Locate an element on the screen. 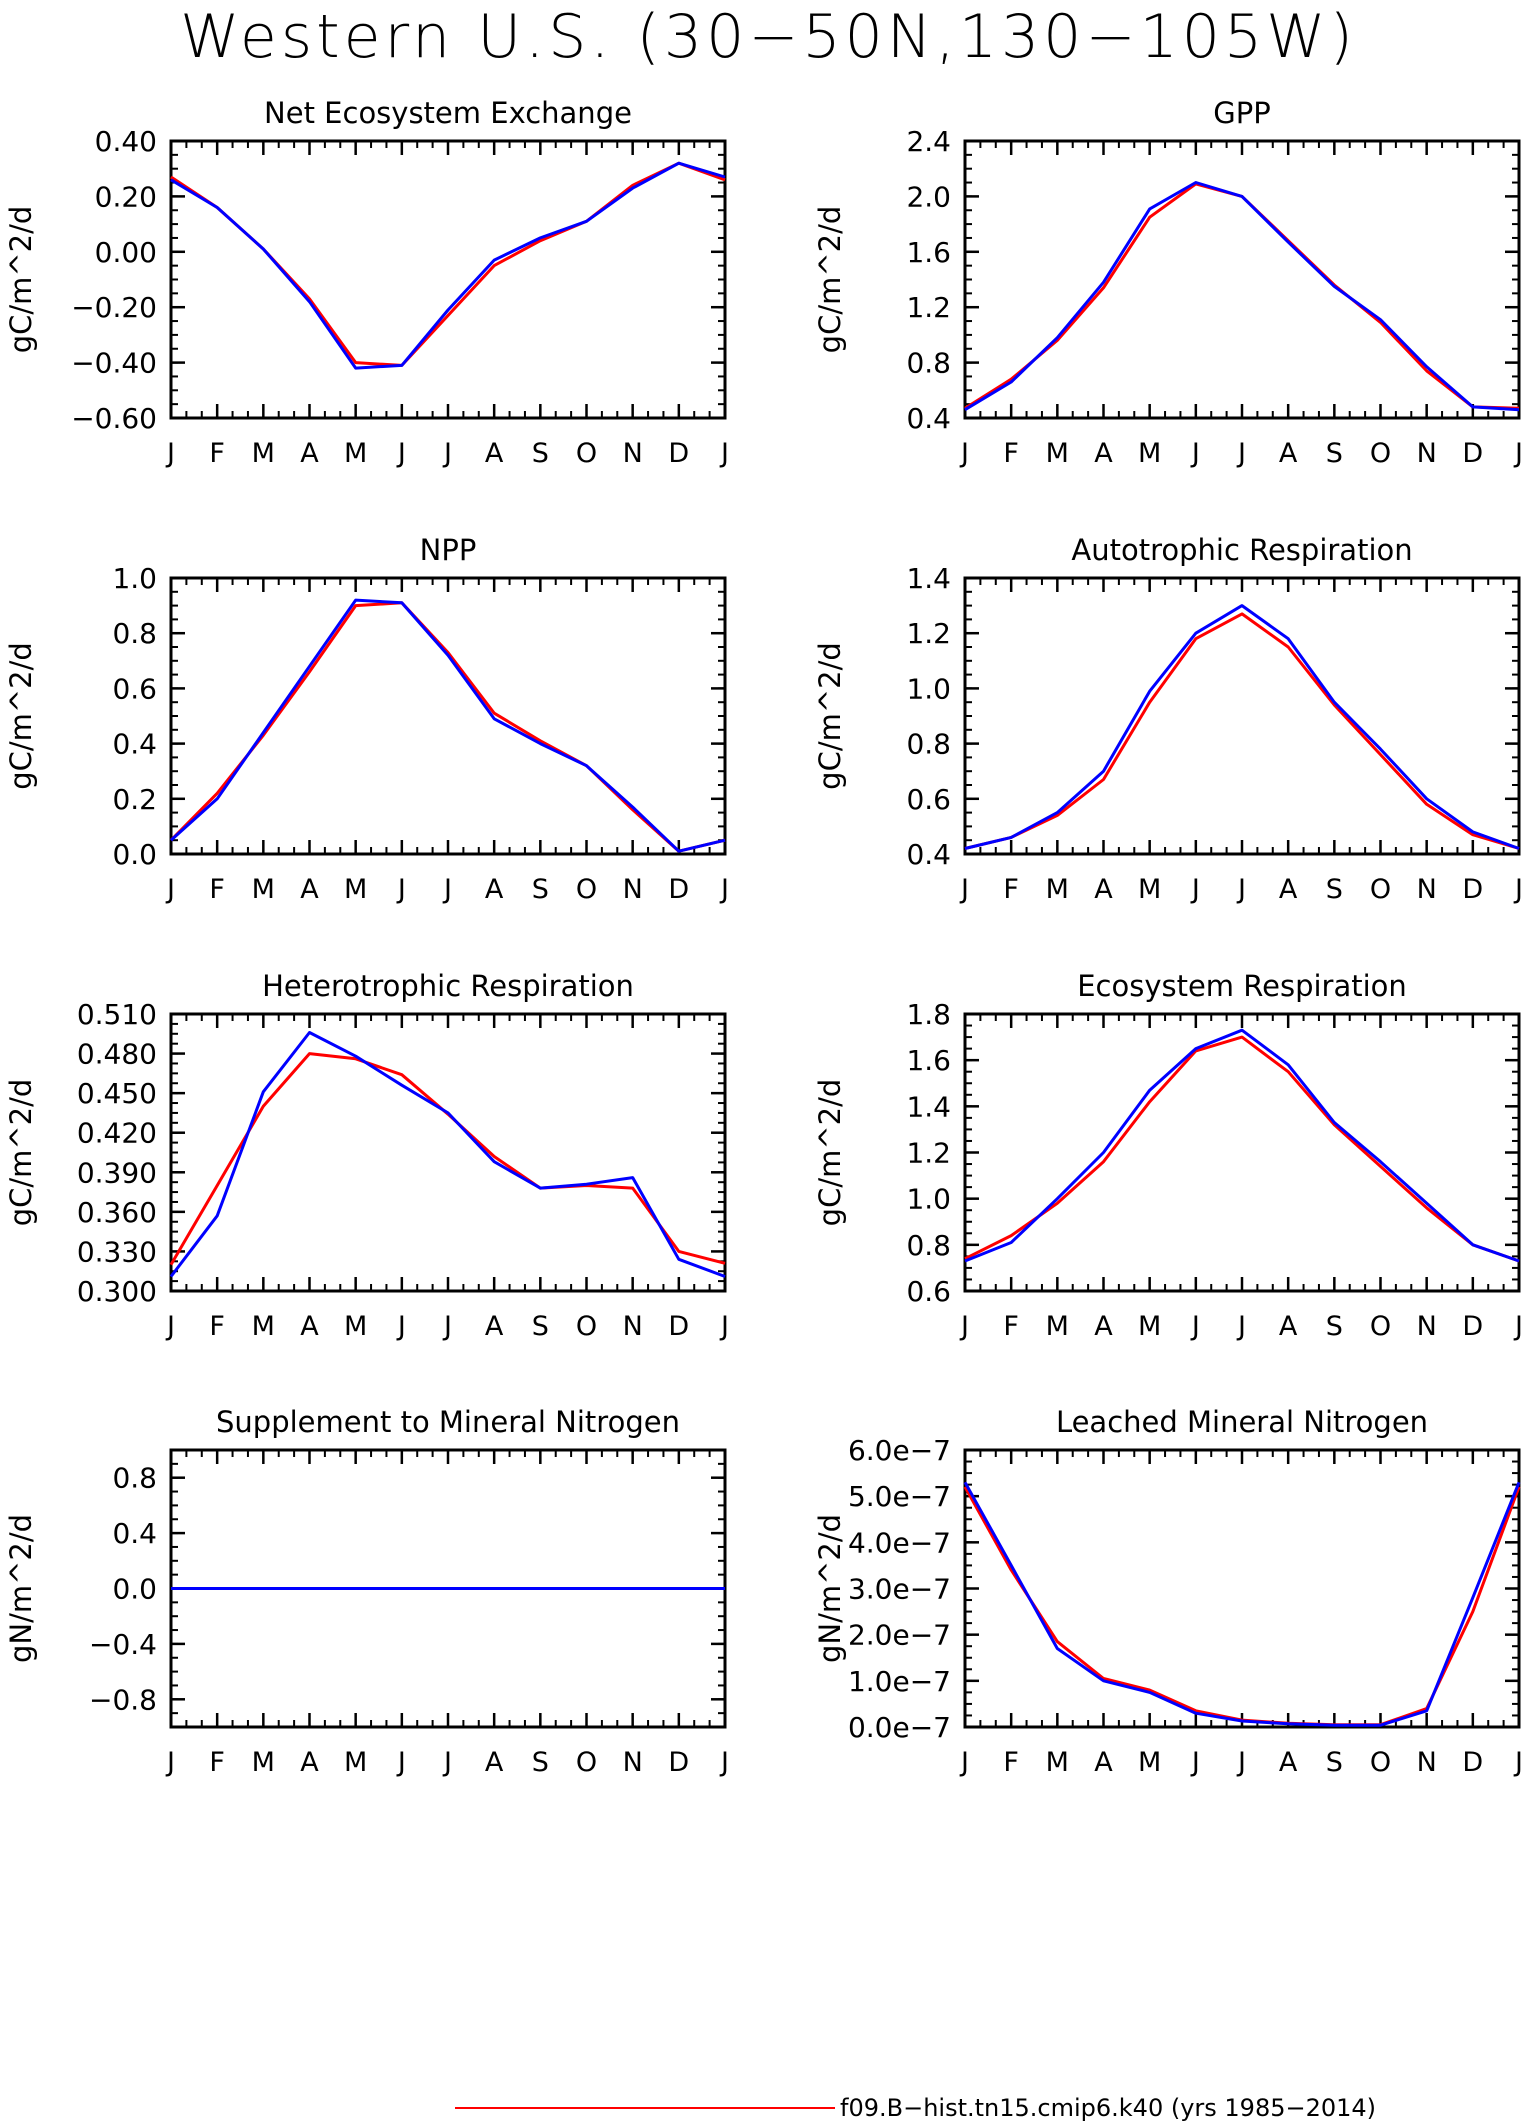  panel-8-ytick-label: 5.0e−7 is located at coordinates (899, 1496).